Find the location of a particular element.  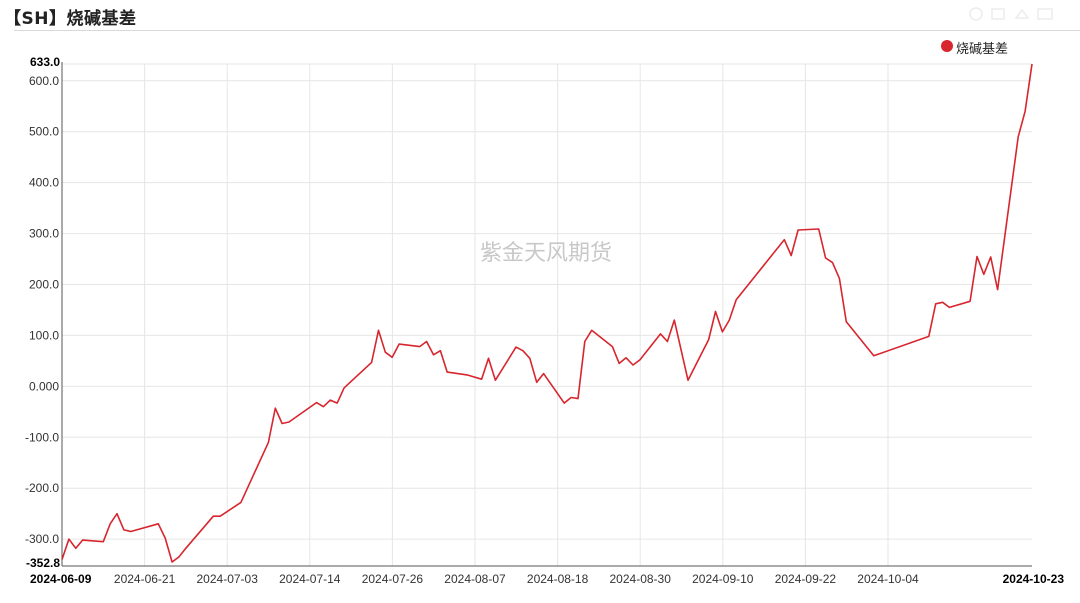

y-tick-label: -100.0 is located at coordinates (42, 437).